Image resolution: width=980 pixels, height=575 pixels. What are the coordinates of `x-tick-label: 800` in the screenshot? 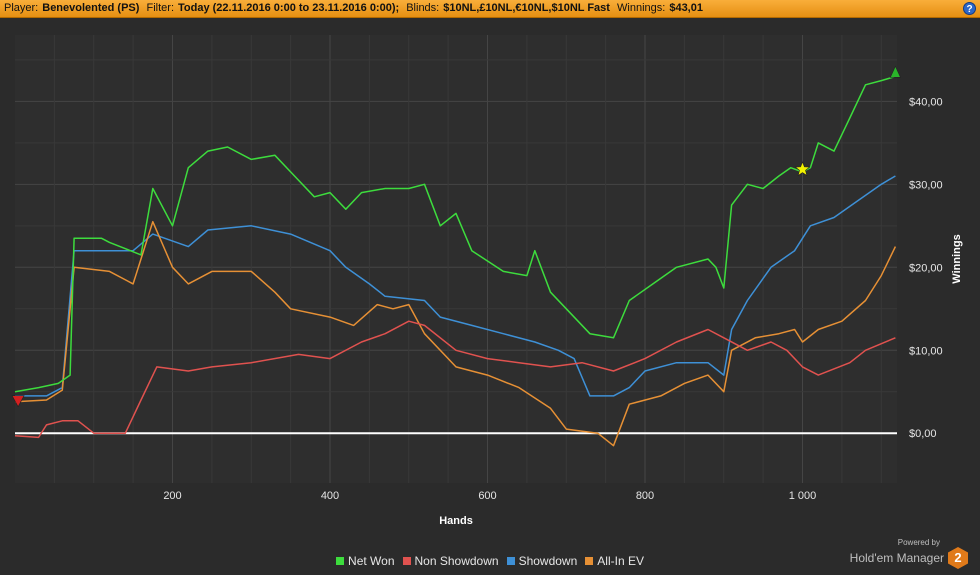 It's located at (645, 496).